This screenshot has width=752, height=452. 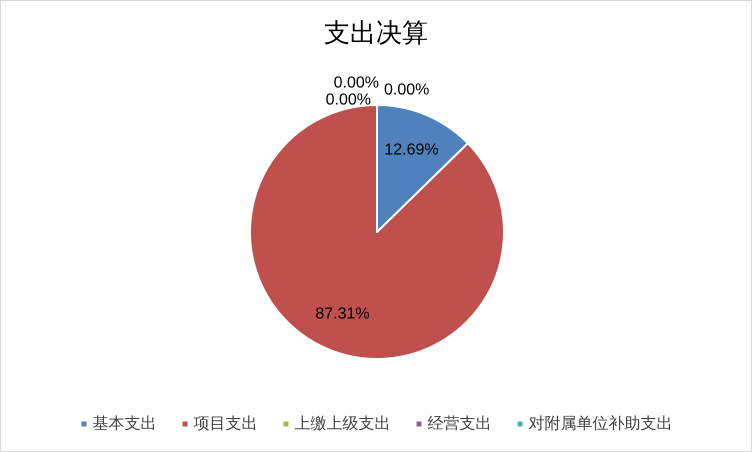 What do you see at coordinates (342, 313) in the screenshot?
I see `data-label: 87.31%` at bounding box center [342, 313].